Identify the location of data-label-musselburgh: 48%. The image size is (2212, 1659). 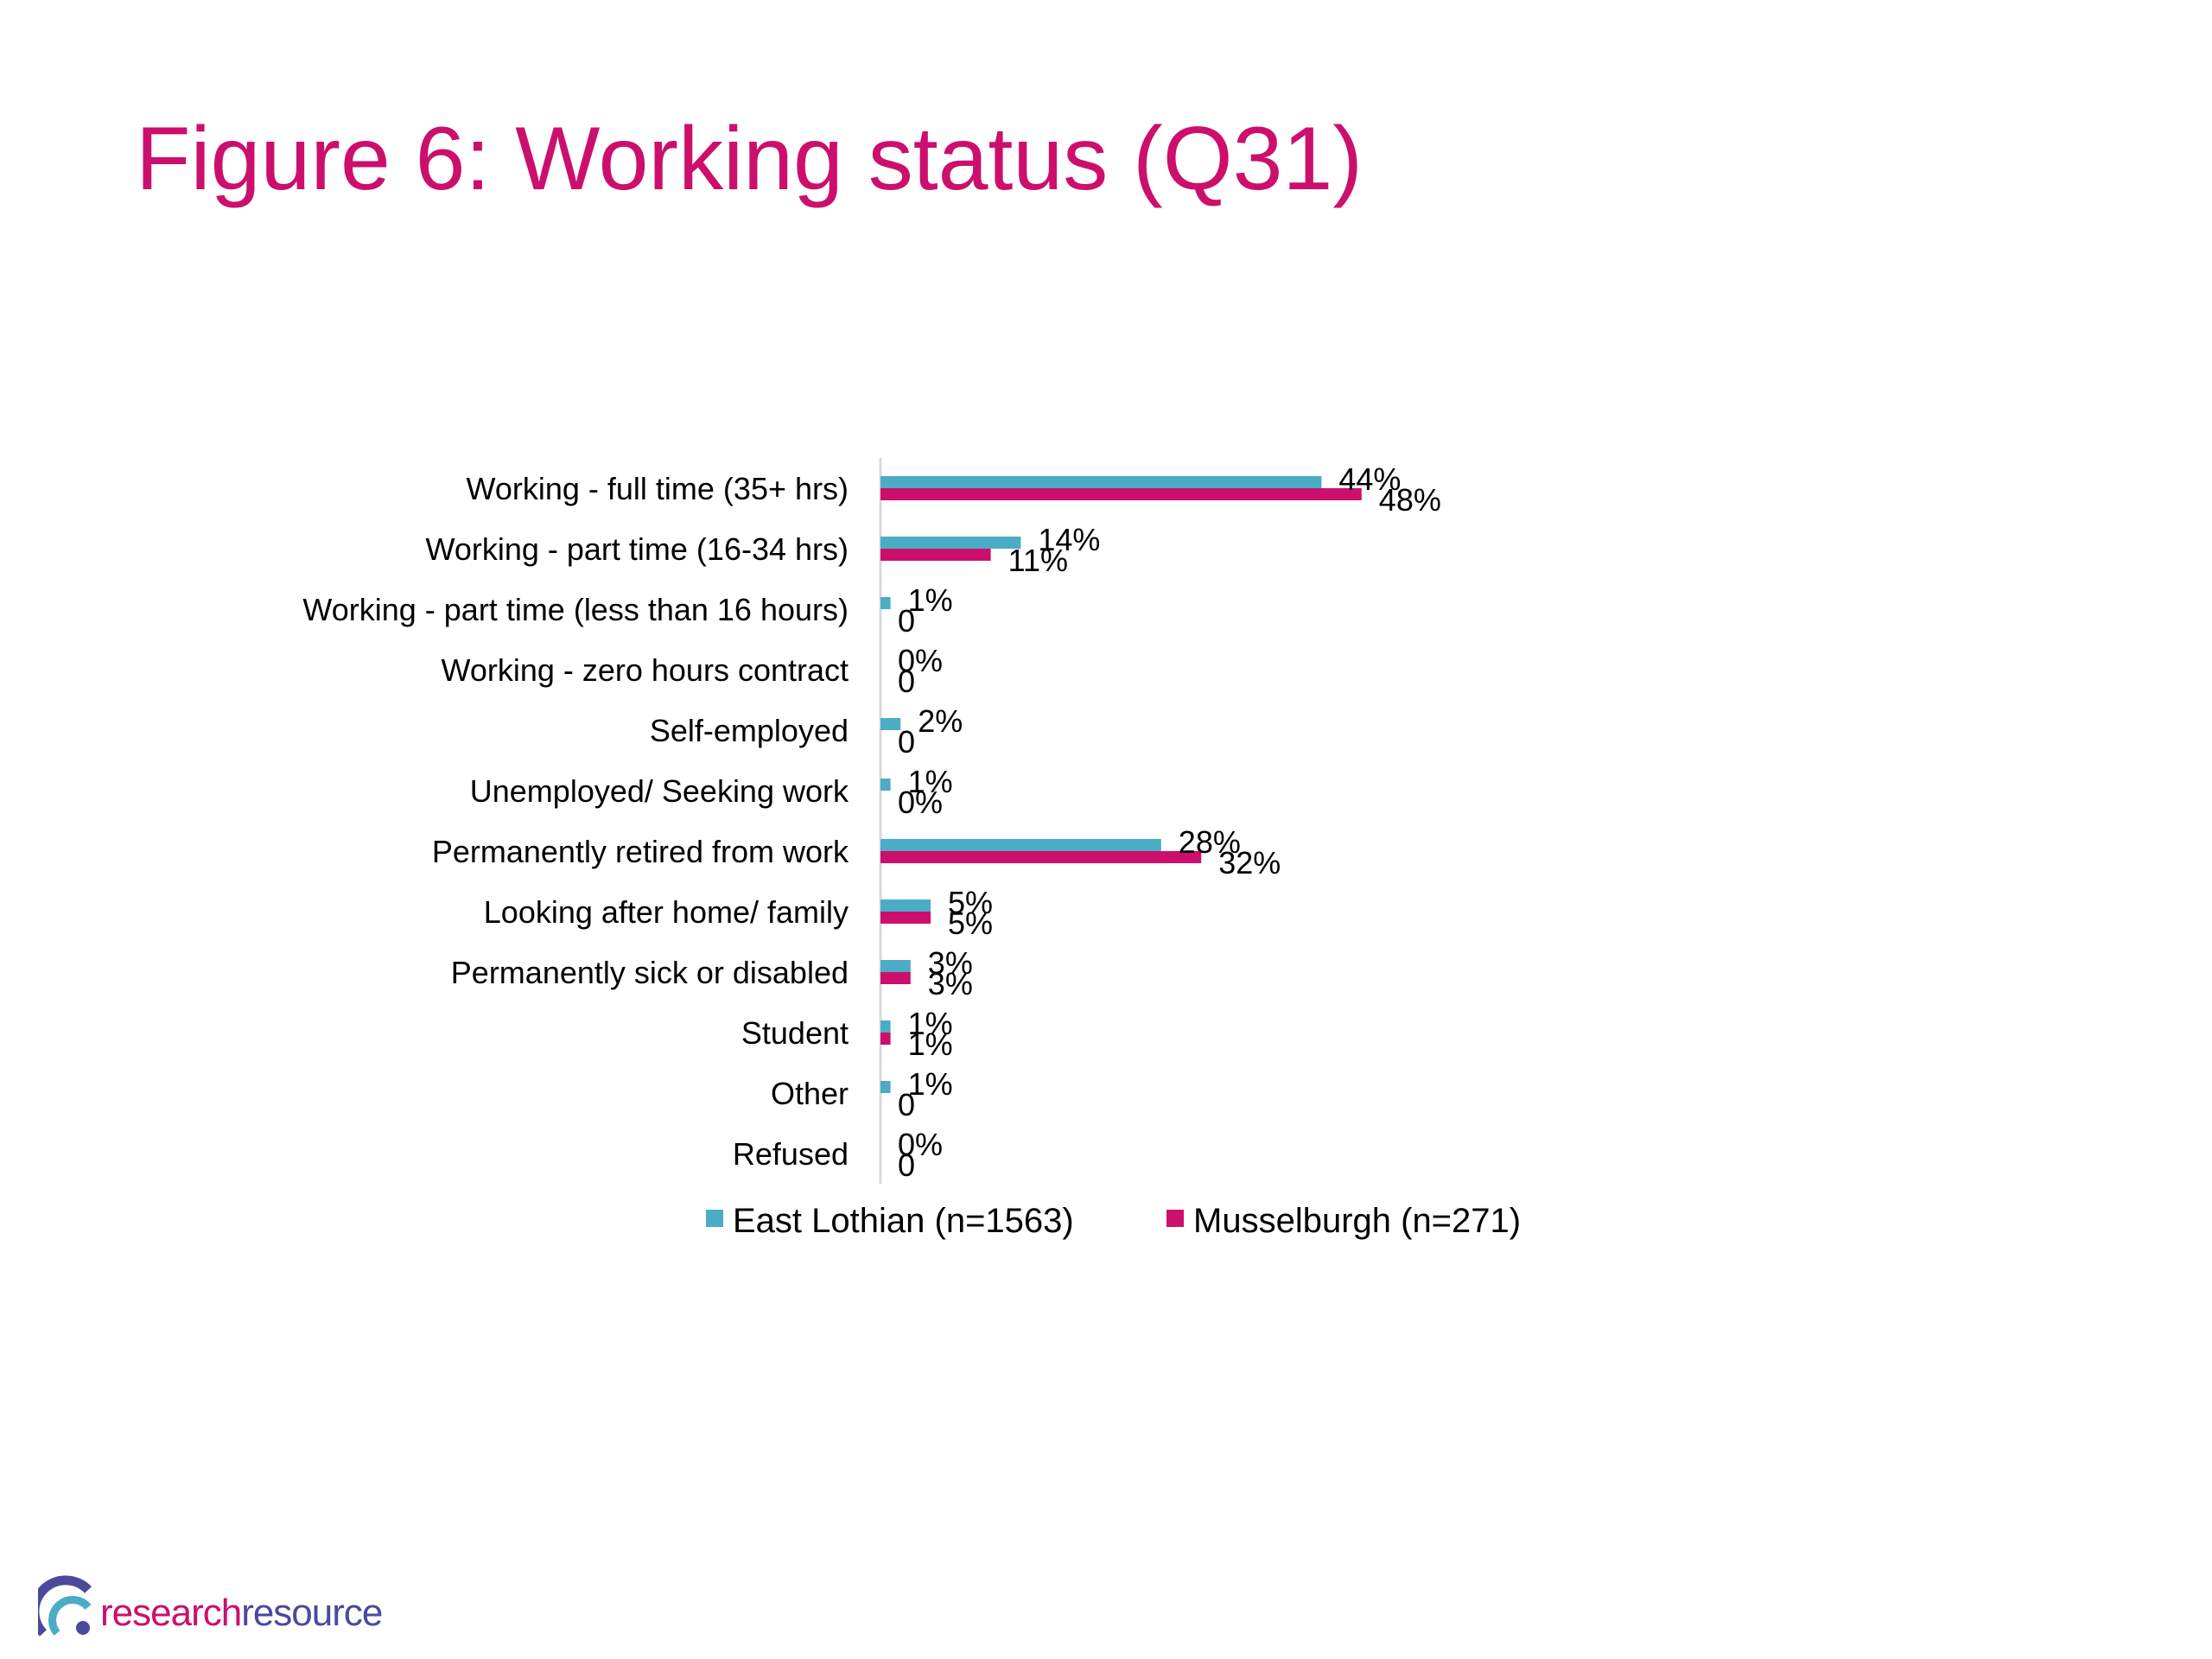
(1410, 500).